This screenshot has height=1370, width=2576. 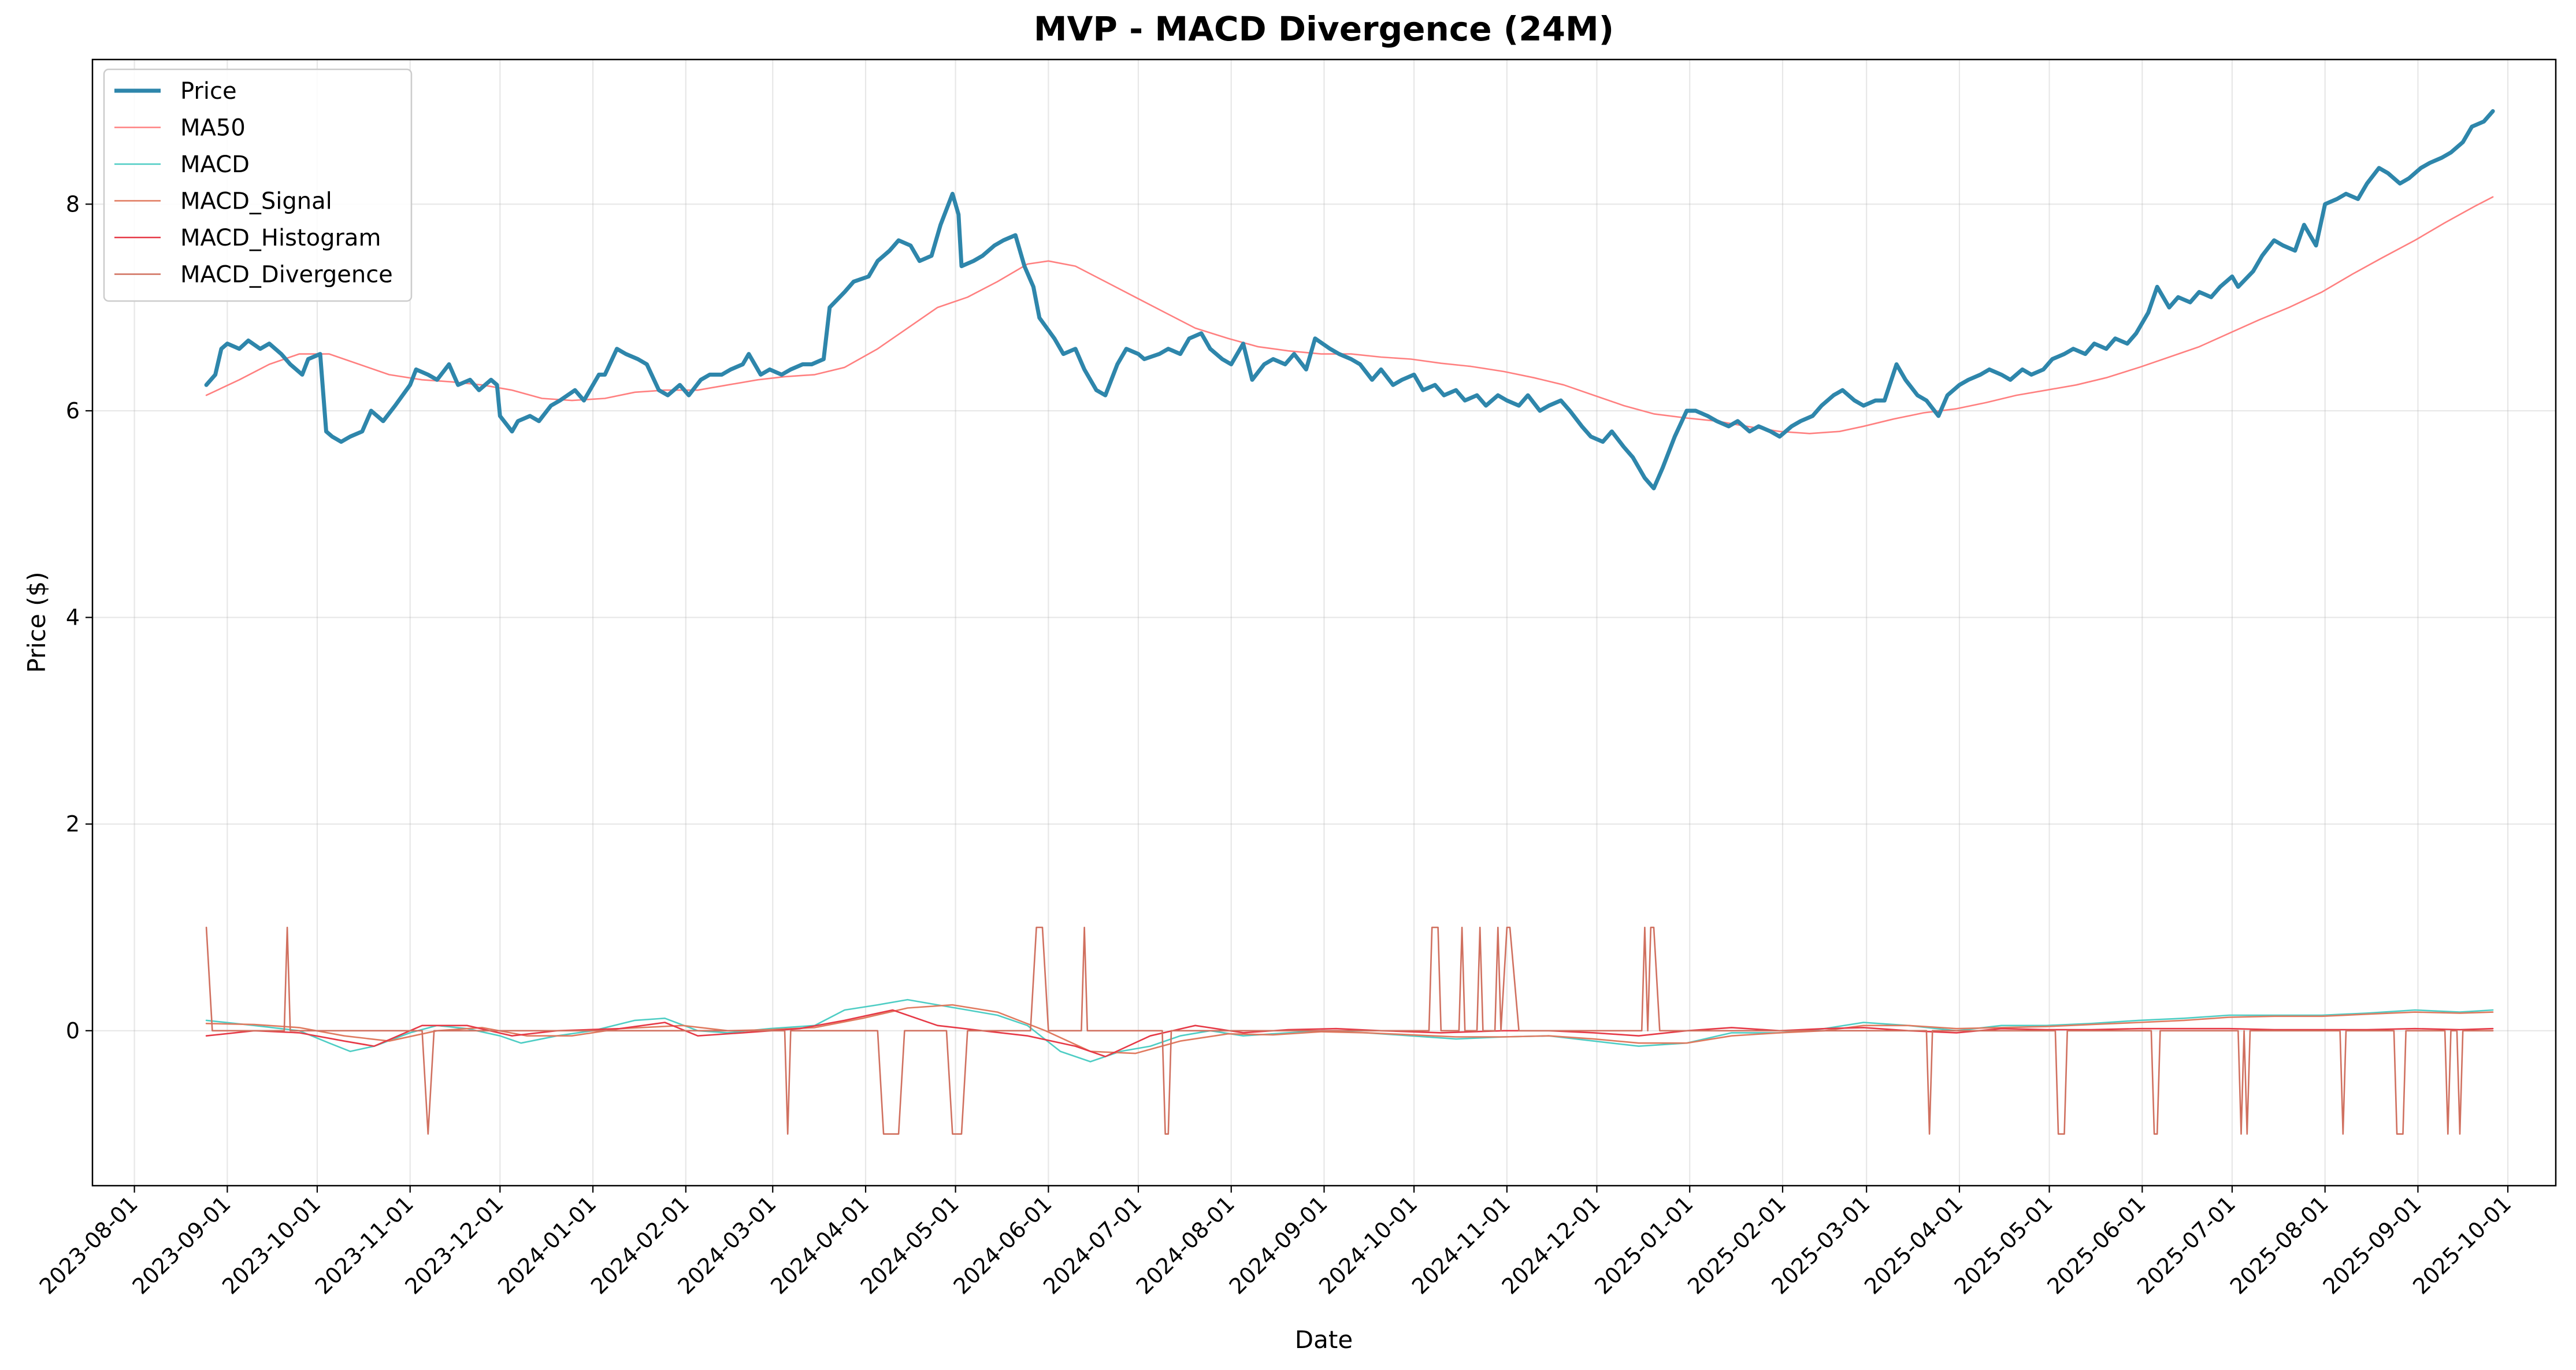 What do you see at coordinates (1324, 29) in the screenshot?
I see `chart-title: MVP - MACD Divergence (24M)` at bounding box center [1324, 29].